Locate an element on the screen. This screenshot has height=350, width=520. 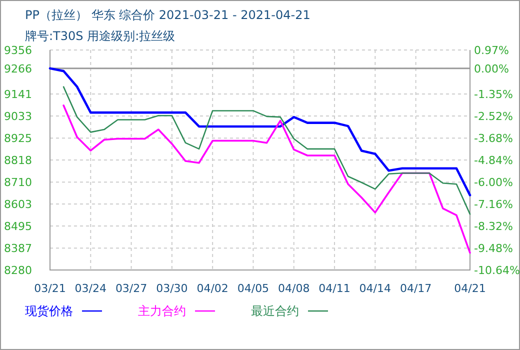
y-tick-label: 9356 is located at coordinates (18, 50).